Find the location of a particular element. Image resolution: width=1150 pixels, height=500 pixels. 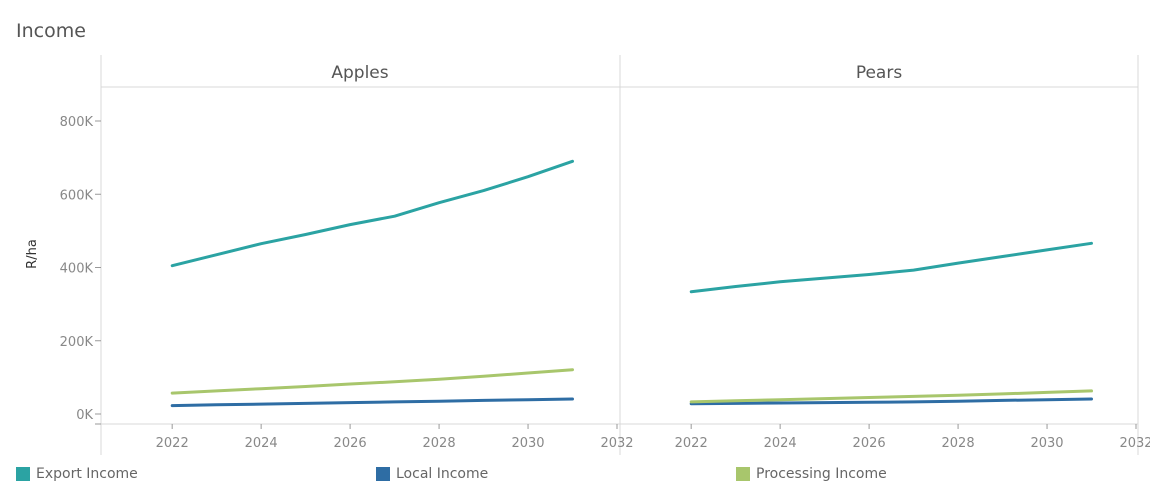

y-tick-label: 800K is located at coordinates (77, 122).